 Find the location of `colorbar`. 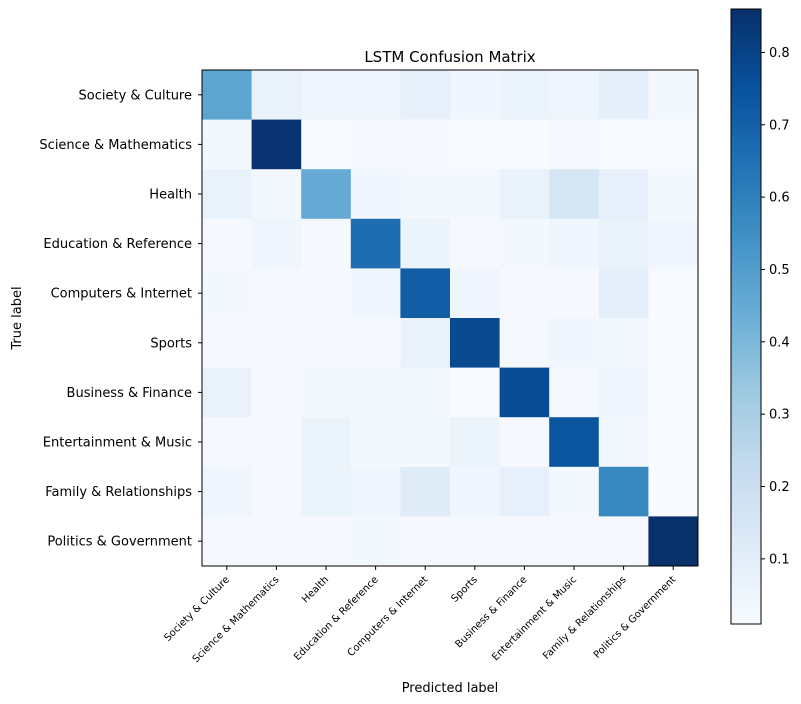

colorbar is located at coordinates (746, 316).